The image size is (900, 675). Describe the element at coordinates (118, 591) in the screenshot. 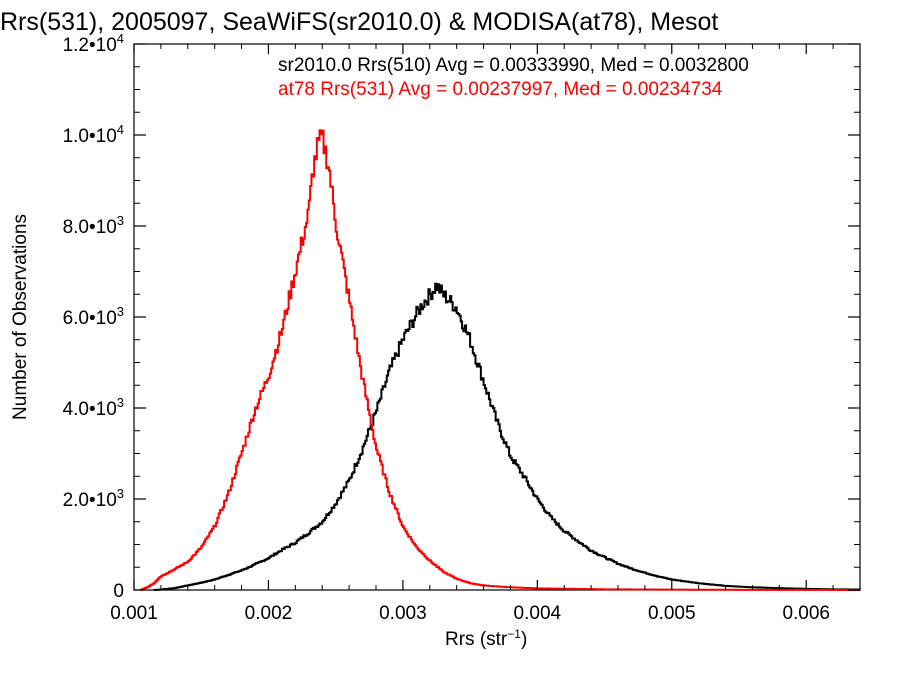

I see `y-tick-label-0: 0` at that location.